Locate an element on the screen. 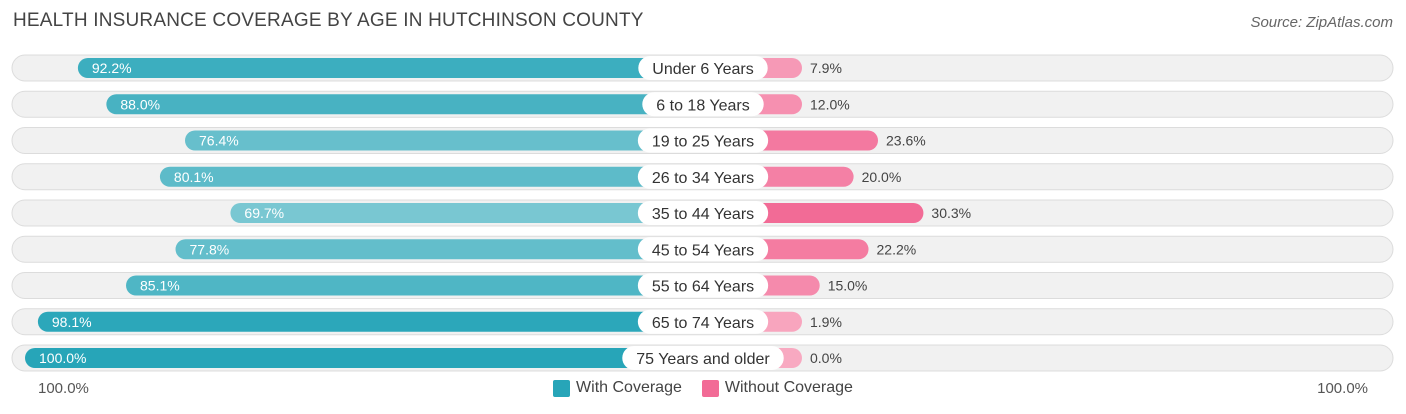 The image size is (1406, 414). category-label: 75 Years and older is located at coordinates (703, 359).